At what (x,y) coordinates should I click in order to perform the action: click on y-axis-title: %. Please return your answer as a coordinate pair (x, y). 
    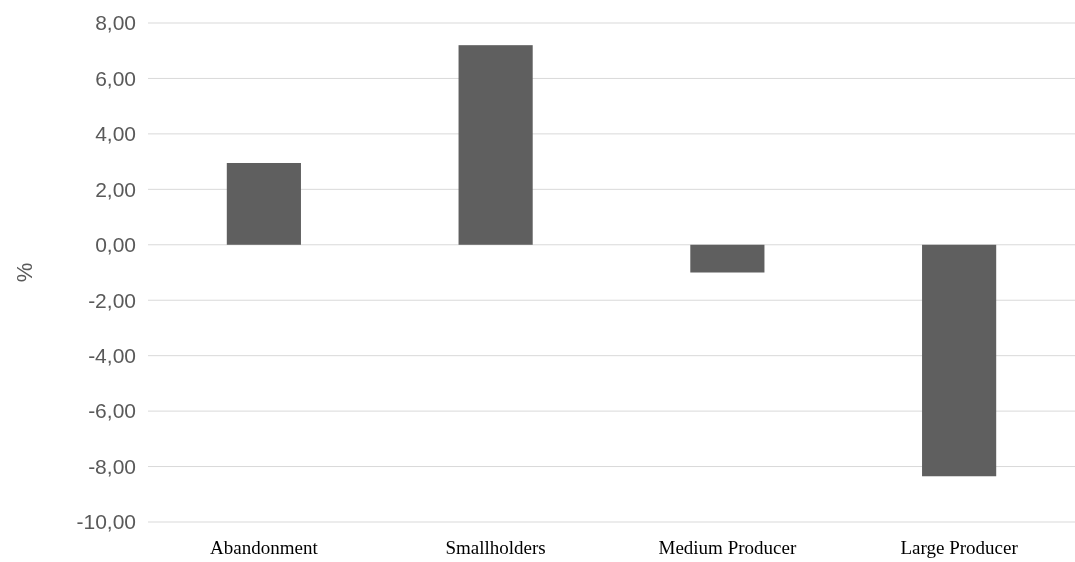
    Looking at the image, I should click on (24, 272).